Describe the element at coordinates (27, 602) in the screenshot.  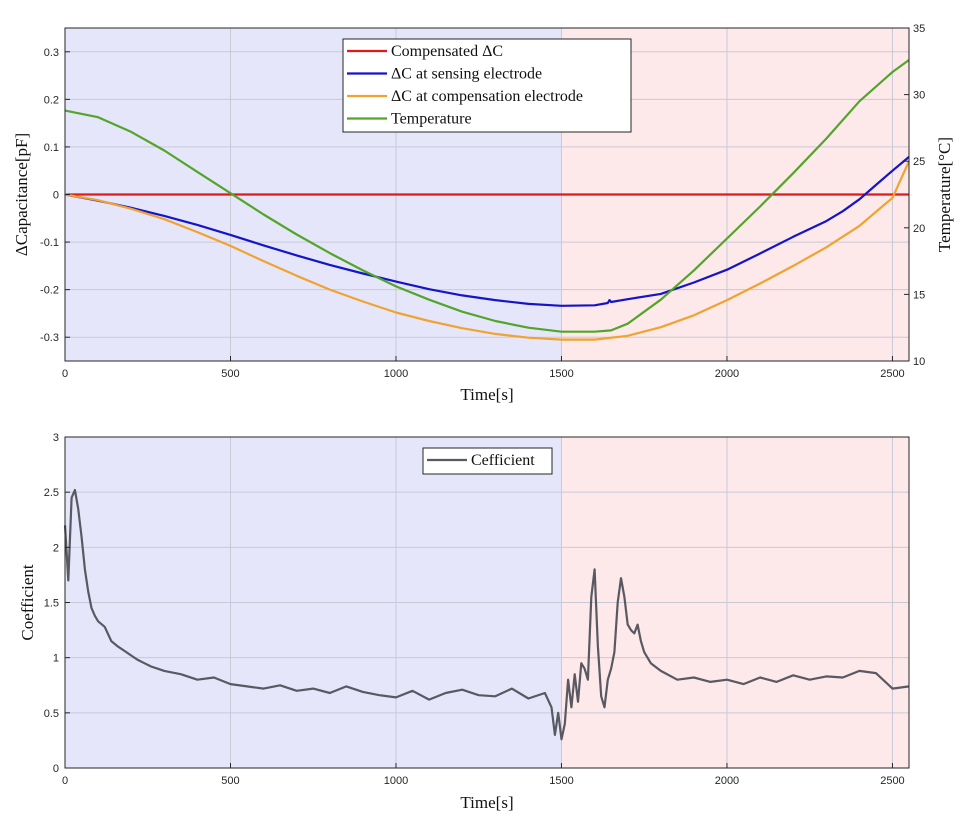
I see `y-axis-label: Coefficient` at that location.